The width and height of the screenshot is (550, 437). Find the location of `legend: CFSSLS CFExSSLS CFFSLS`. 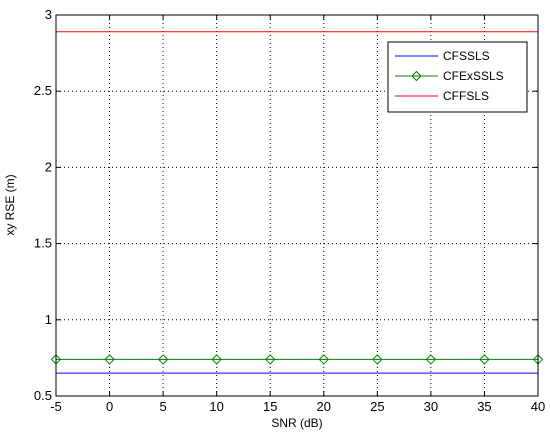

legend: CFSSLS CFExSSLS CFFSLS is located at coordinates (457, 77).